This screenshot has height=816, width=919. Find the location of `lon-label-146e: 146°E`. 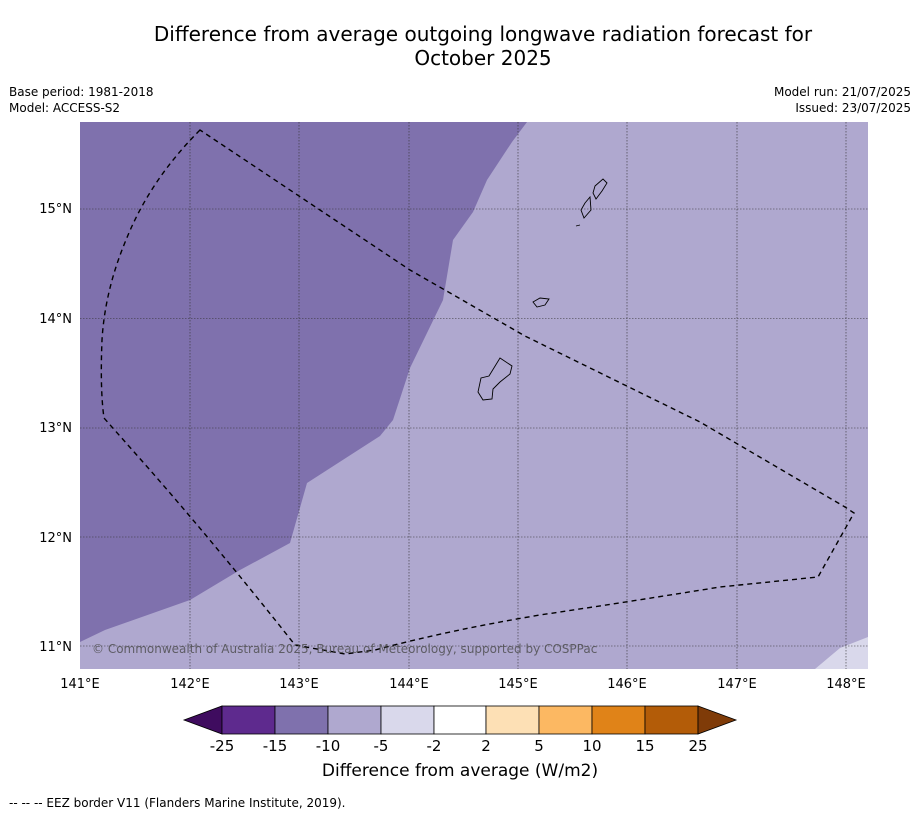

lon-label-146e: 146°E is located at coordinates (627, 684).